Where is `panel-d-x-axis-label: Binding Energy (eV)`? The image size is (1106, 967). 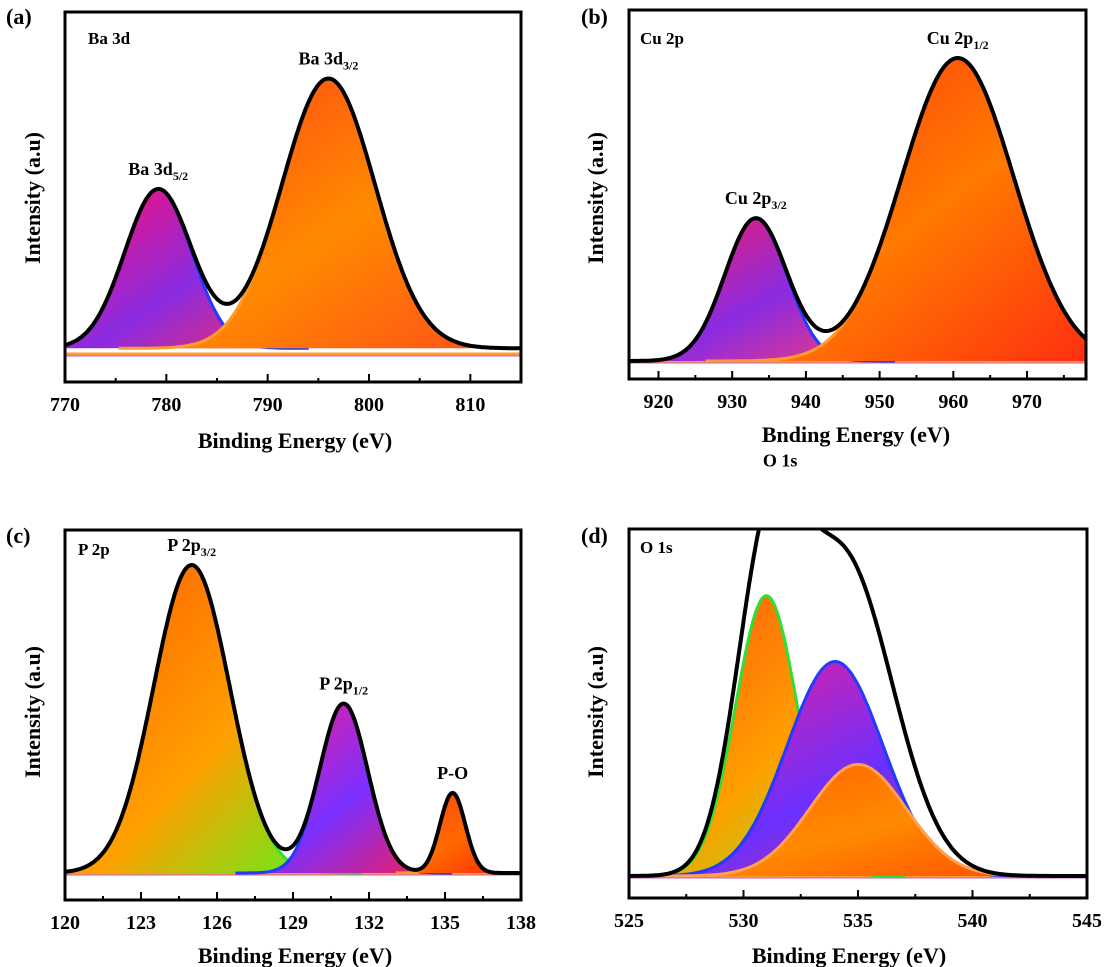
panel-d-x-axis-label: Binding Energy (eV) is located at coordinates (849, 955).